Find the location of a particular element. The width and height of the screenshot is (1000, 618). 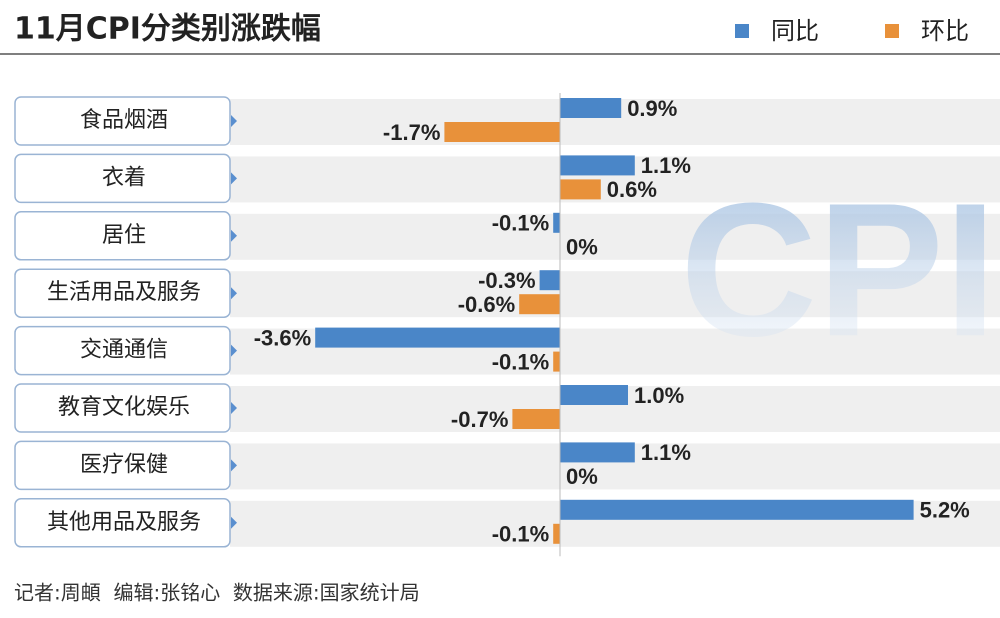

chart-title: 11月CPI分类别涨跌幅 is located at coordinates (167, 29).